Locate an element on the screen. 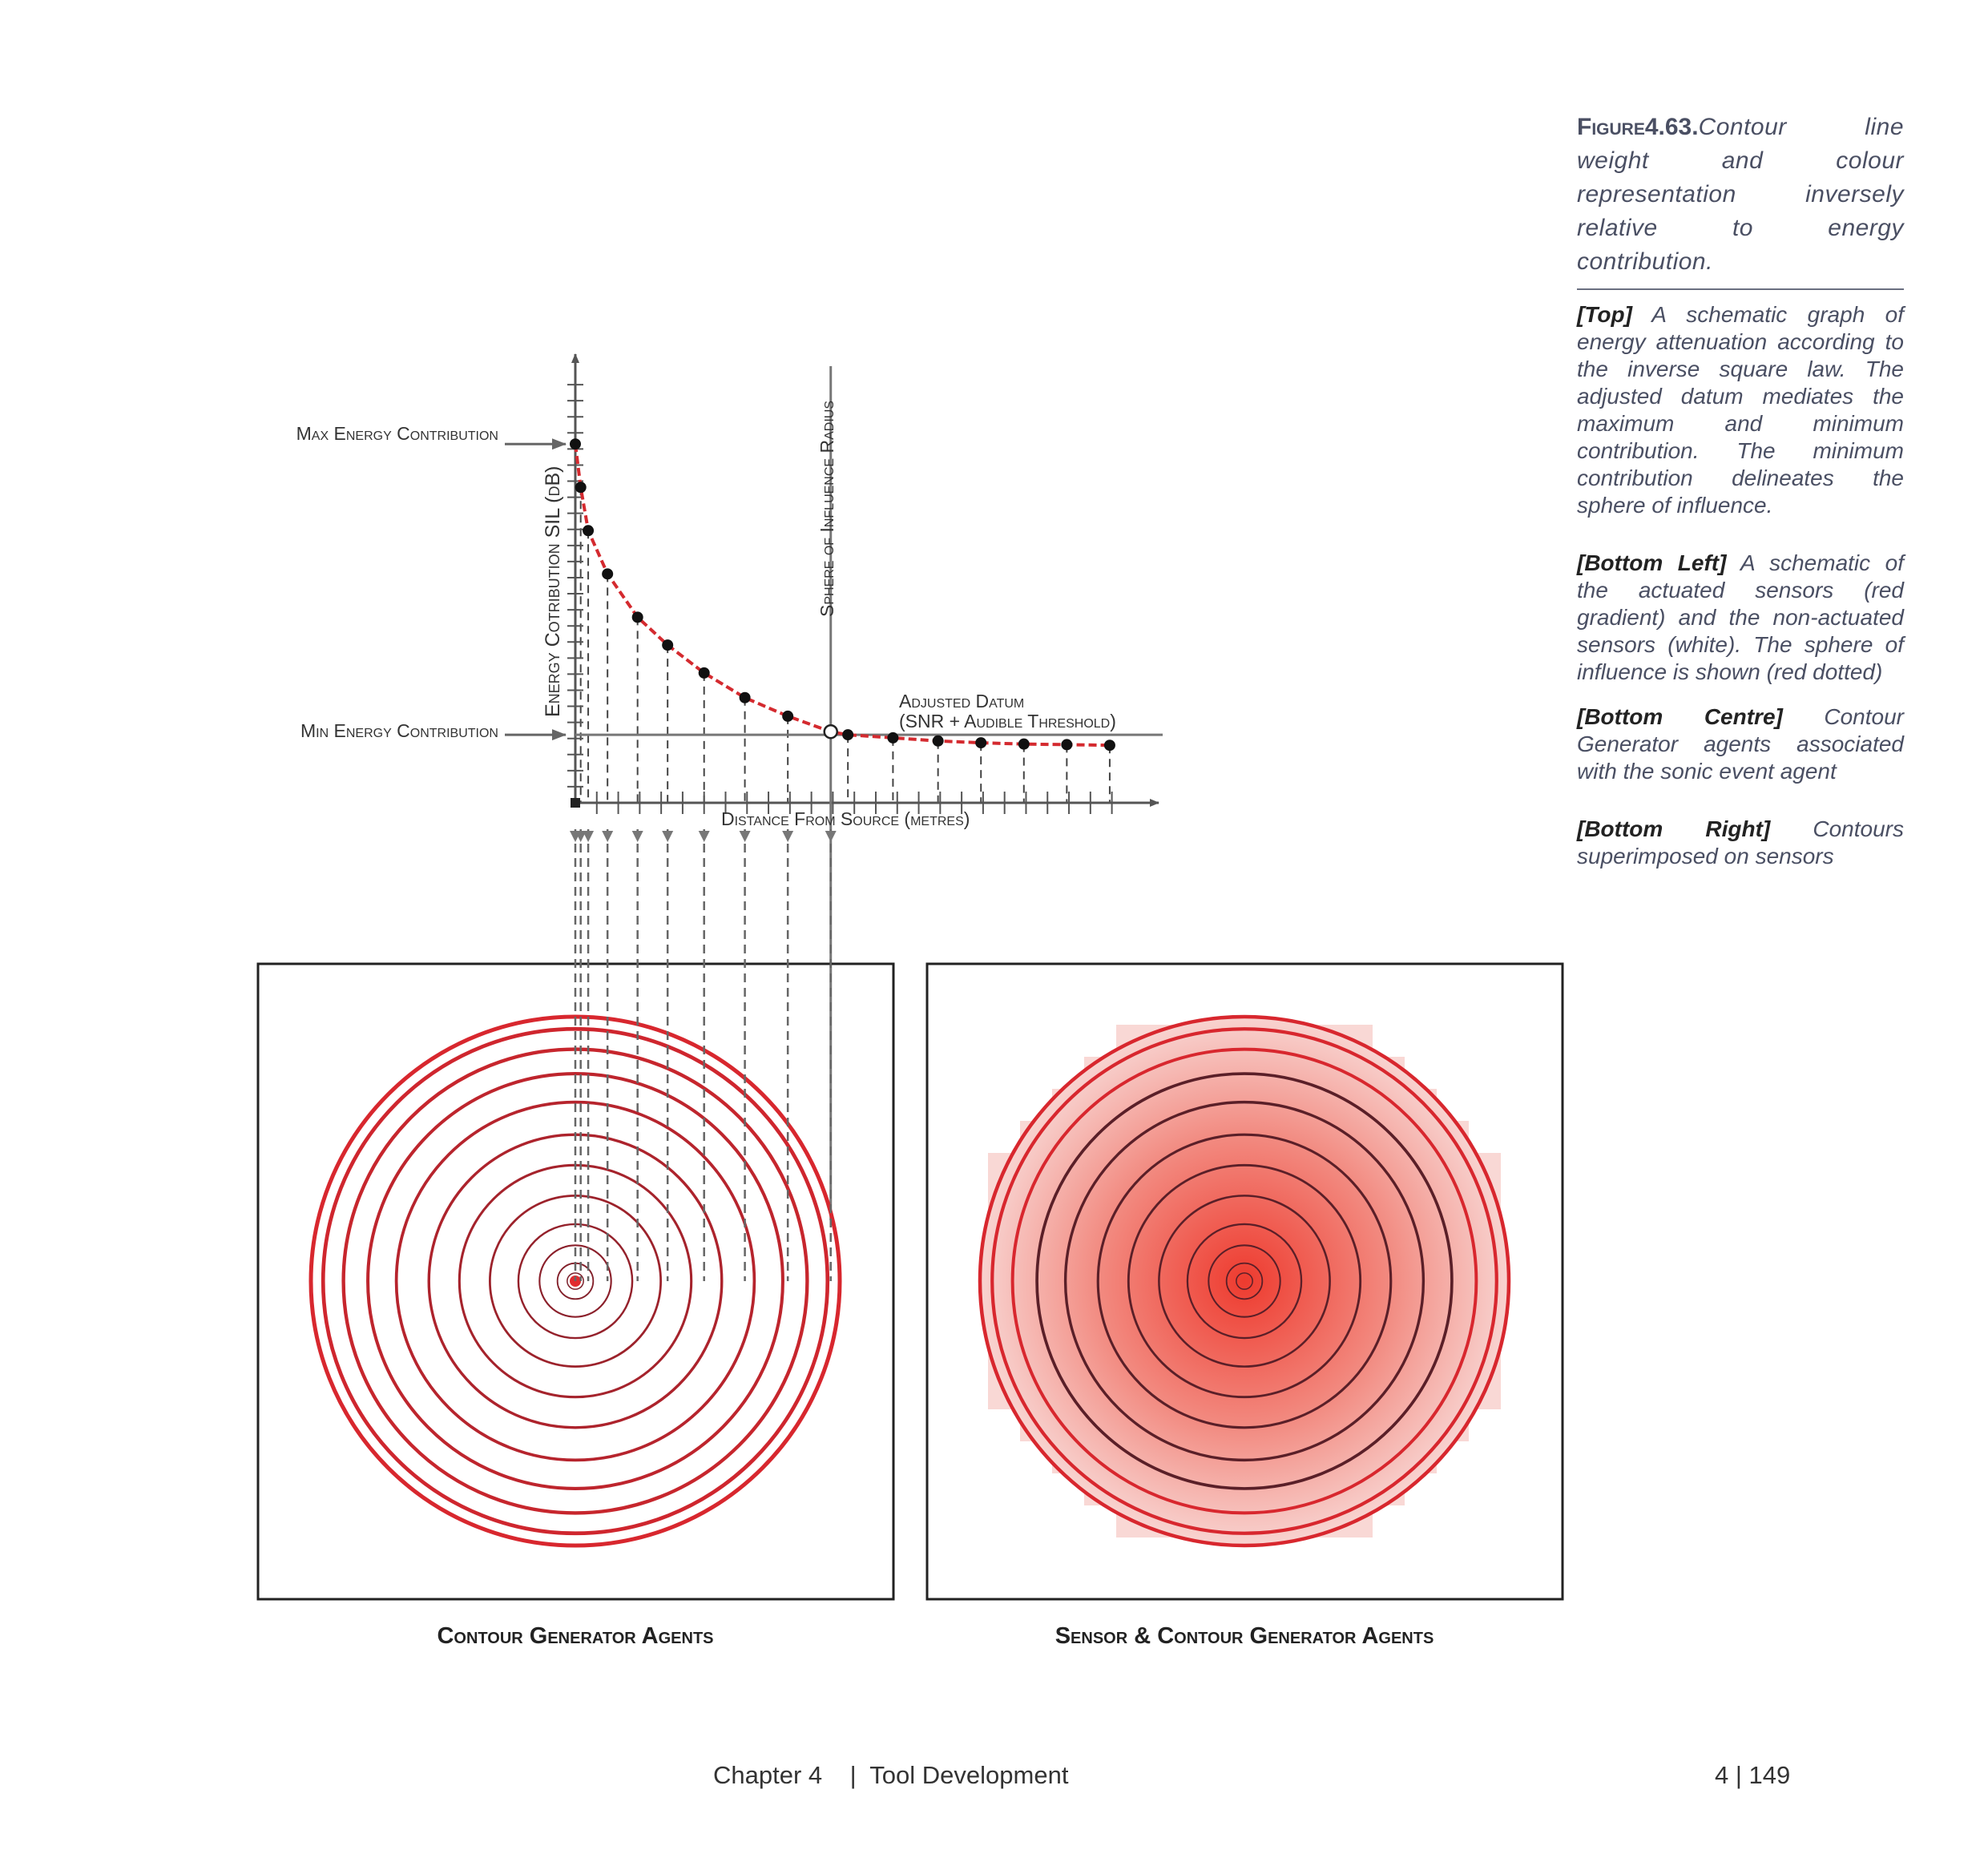  caption-top-tag: [Top] is located at coordinates (1604, 314).